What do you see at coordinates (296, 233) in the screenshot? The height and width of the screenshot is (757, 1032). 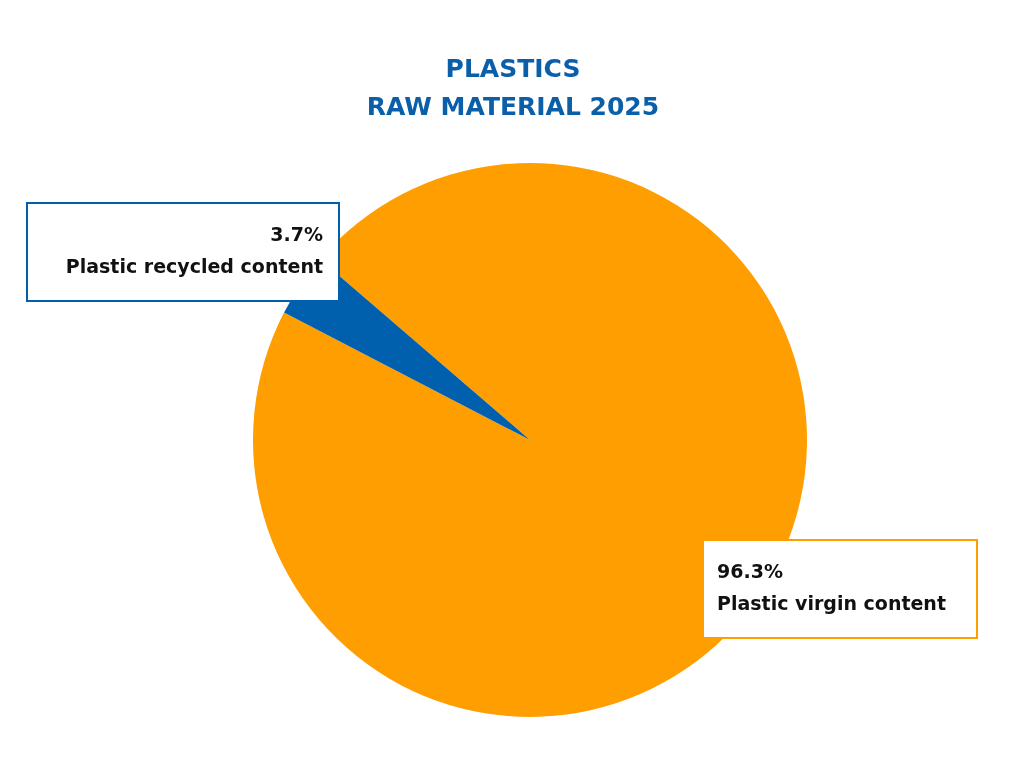 I see `data-label: 3.7%` at bounding box center [296, 233].